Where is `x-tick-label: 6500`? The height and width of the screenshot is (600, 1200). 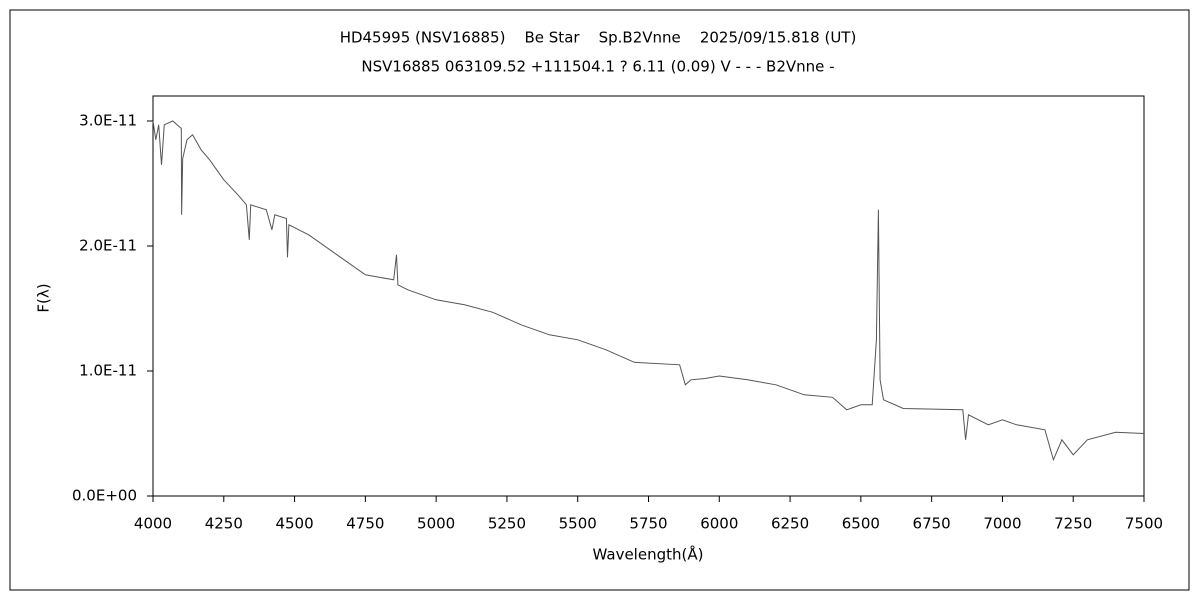
x-tick-label: 6500 is located at coordinates (861, 524).